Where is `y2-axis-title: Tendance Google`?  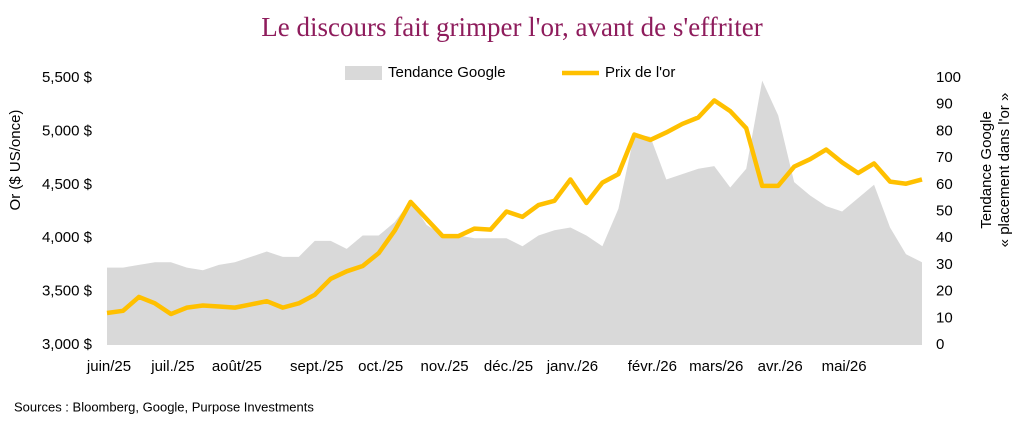 y2-axis-title: Tendance Google is located at coordinates (986, 170).